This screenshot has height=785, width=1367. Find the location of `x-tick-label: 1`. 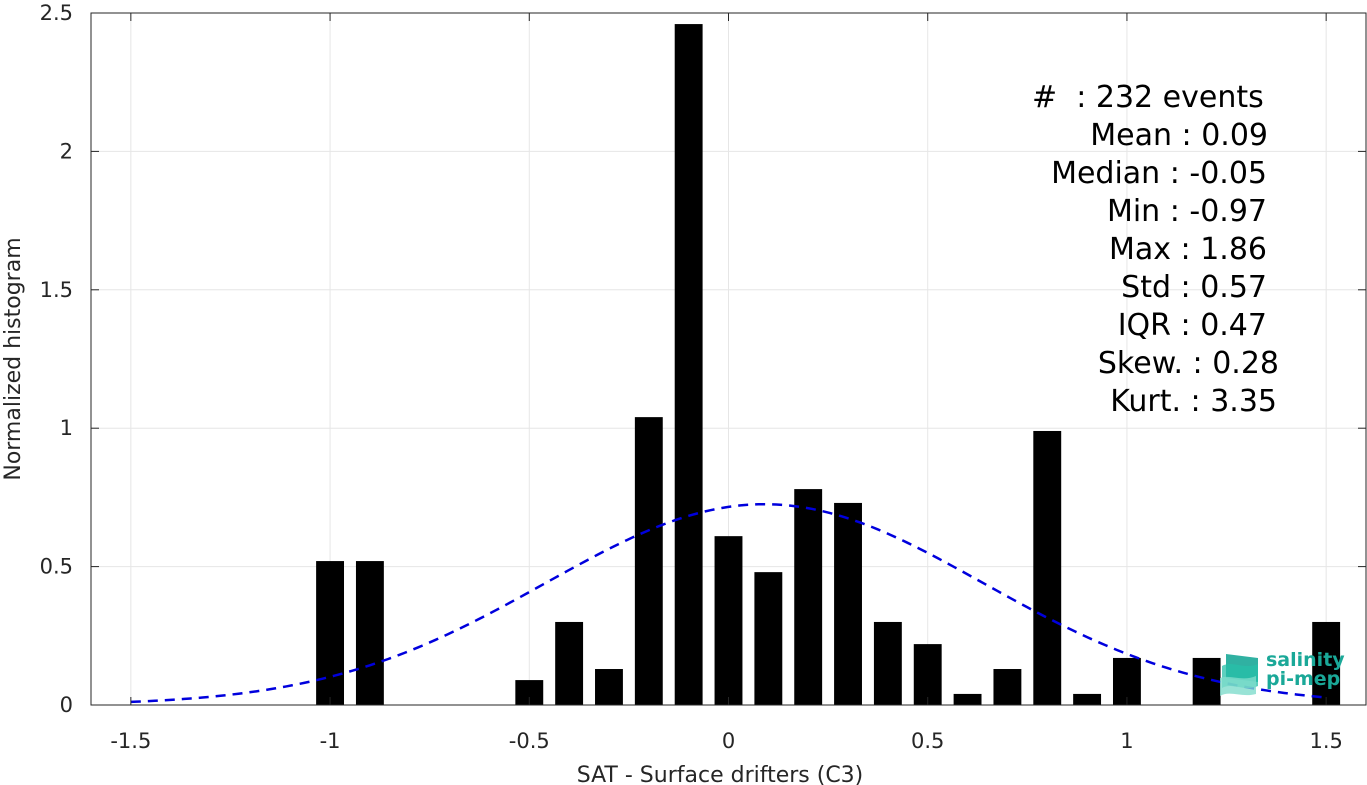

x-tick-label: 1 is located at coordinates (1126, 741).